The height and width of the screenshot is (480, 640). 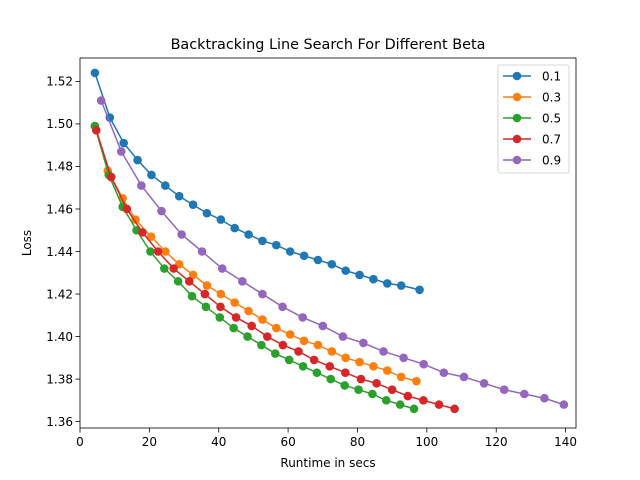 I want to click on legend-label: 0.9, so click(x=551, y=160).